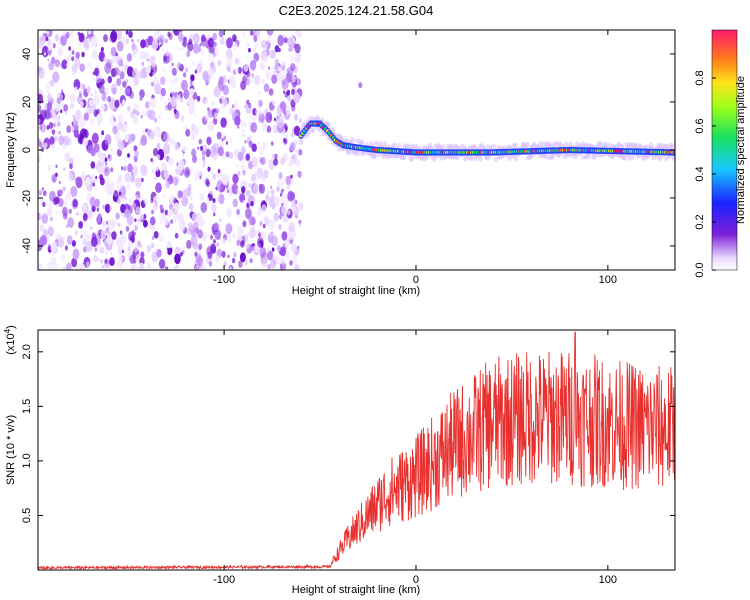 The height and width of the screenshot is (600, 750). What do you see at coordinates (356, 291) in the screenshot?
I see `top-x-axis-label: Height of straight line (km)` at bounding box center [356, 291].